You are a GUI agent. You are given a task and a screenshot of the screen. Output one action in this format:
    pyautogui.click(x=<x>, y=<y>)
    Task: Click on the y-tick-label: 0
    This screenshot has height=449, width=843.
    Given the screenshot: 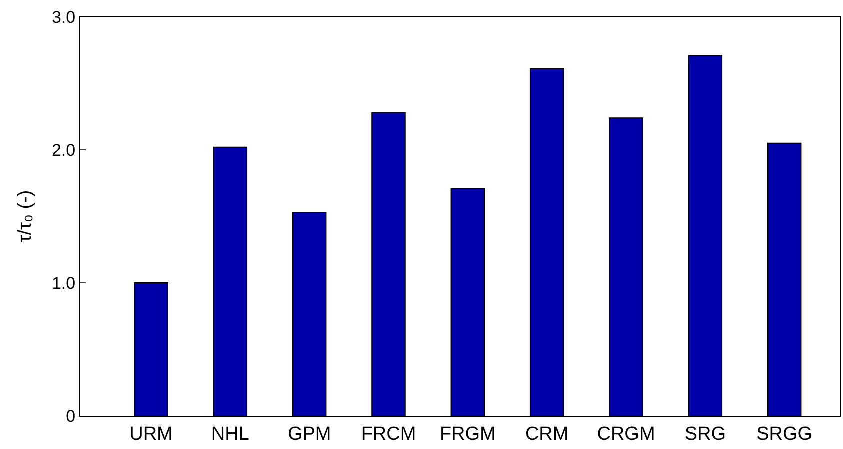 What is the action you would take?
    pyautogui.click(x=71, y=416)
    